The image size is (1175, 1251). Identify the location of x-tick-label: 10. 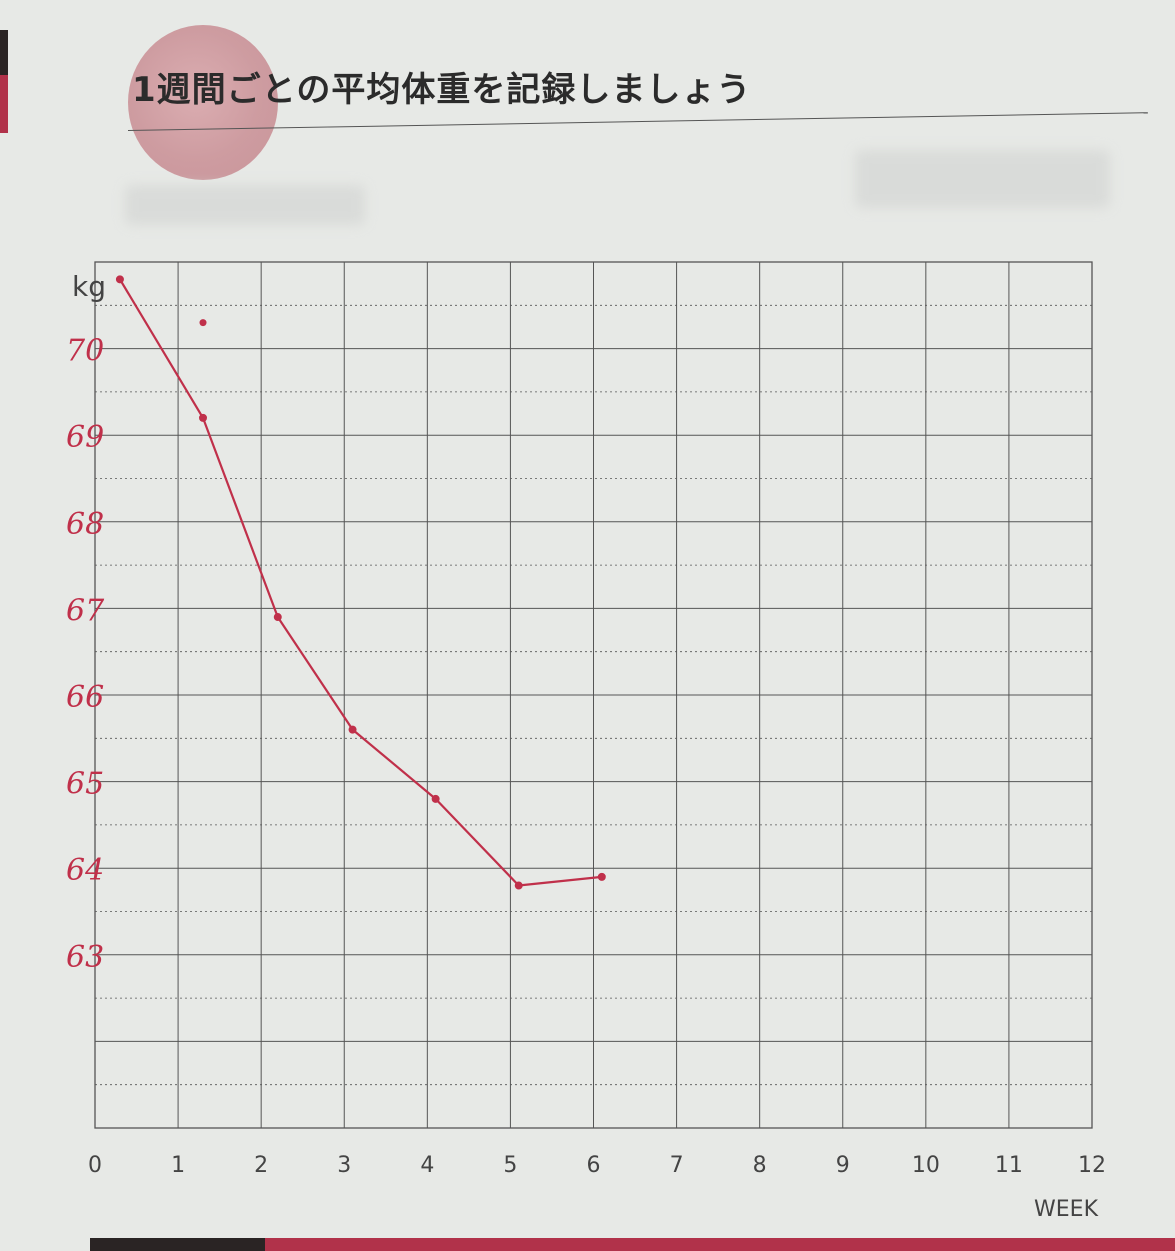
(926, 1165).